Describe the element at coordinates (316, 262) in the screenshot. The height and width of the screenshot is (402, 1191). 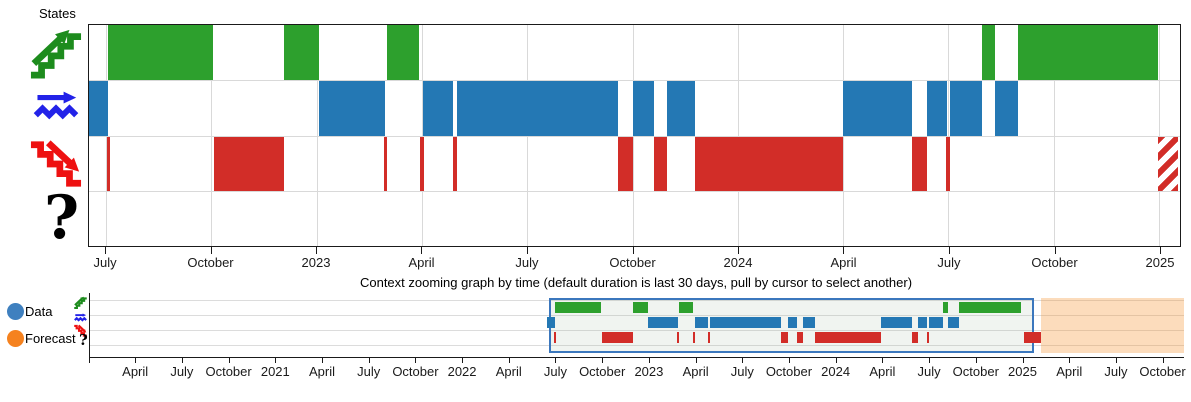
I see `x-tick-label: 2023` at that location.